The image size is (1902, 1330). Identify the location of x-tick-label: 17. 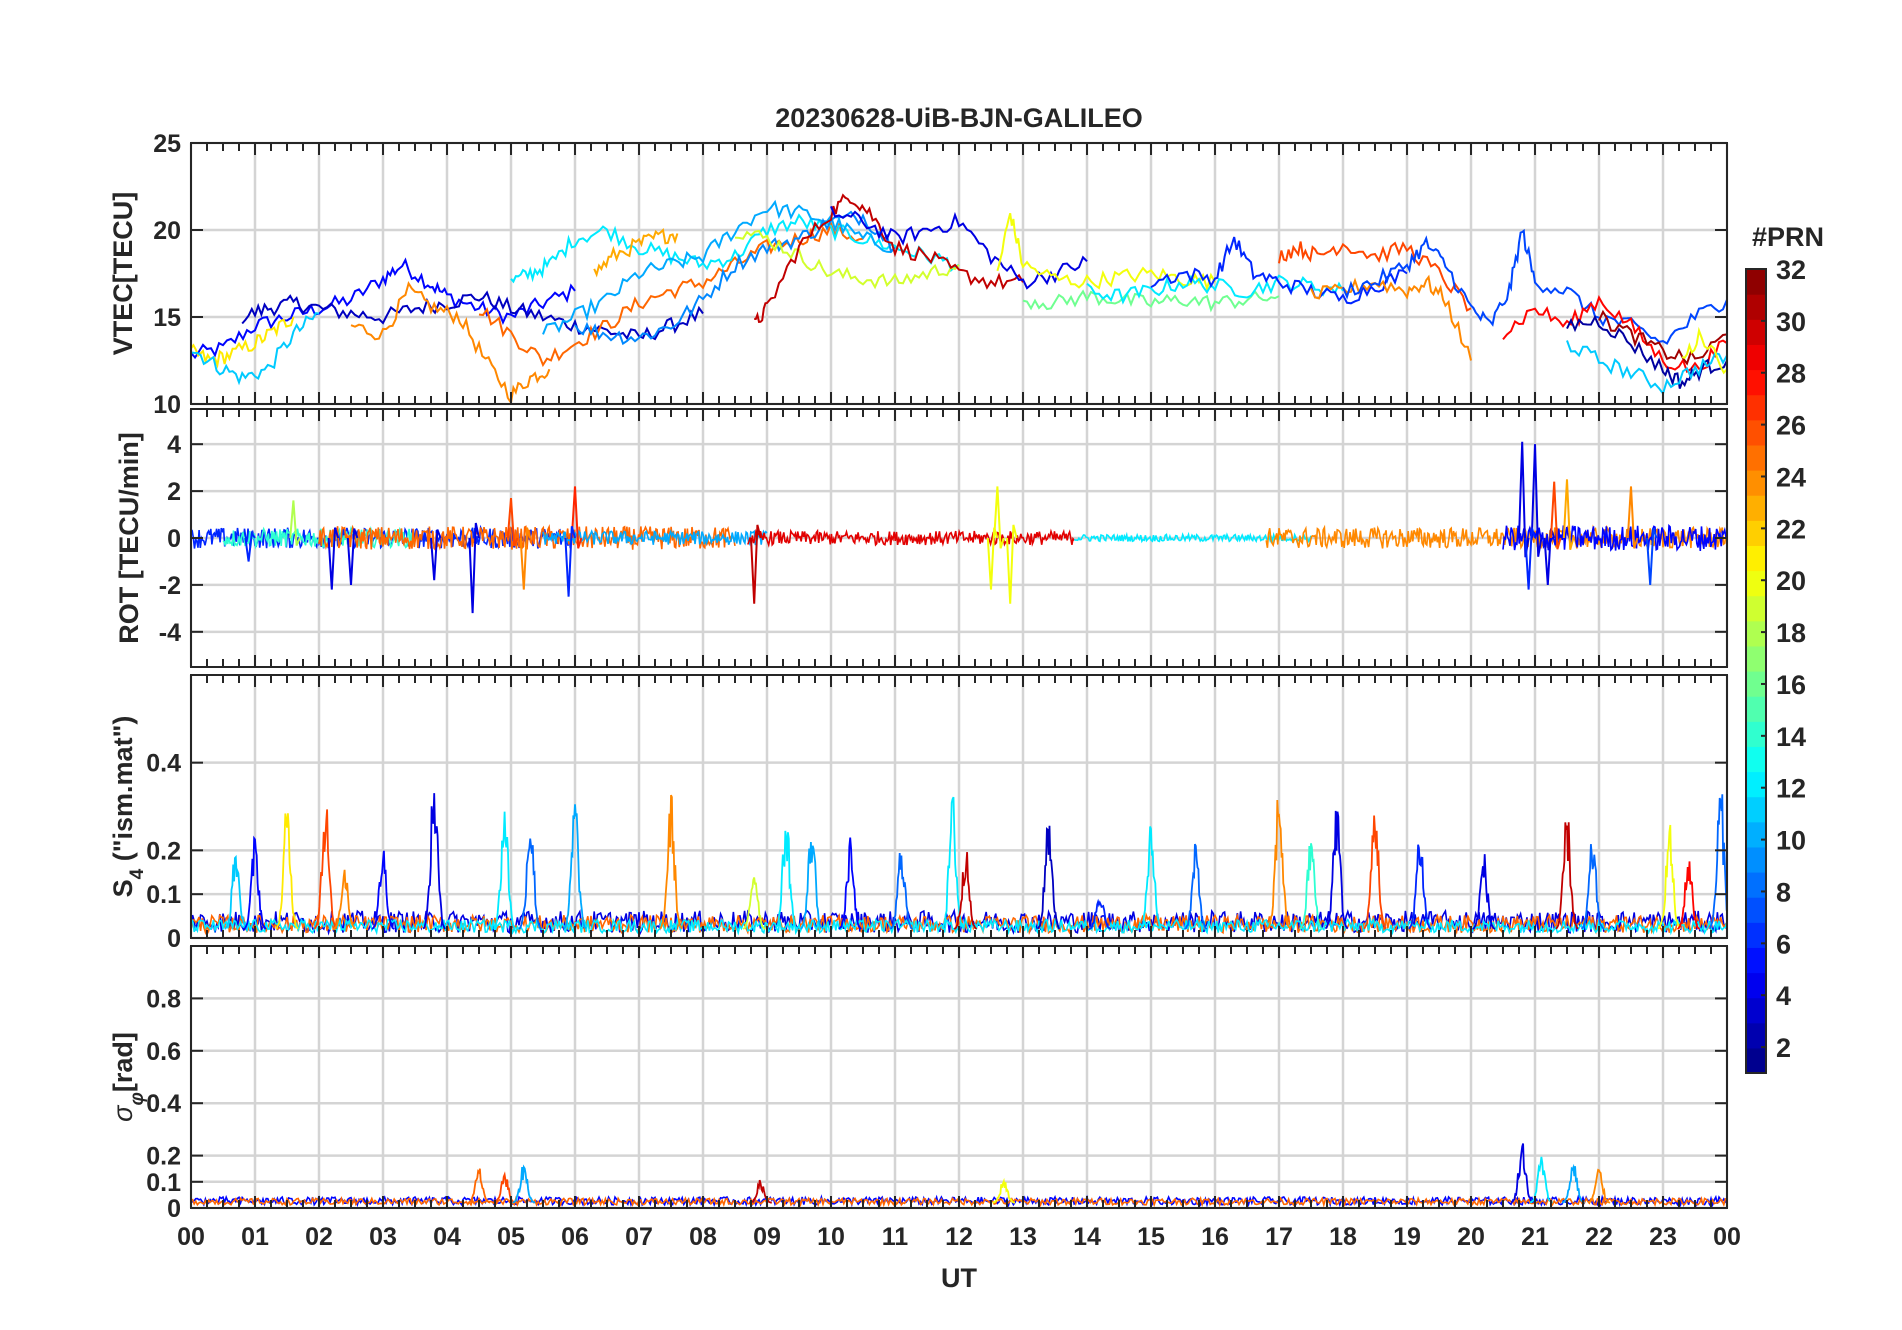
(1279, 1237).